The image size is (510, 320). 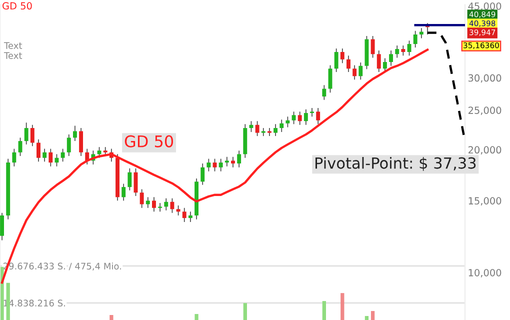 What do you see at coordinates (445, 85) in the screenshot?
I see `line-series` at bounding box center [445, 85].